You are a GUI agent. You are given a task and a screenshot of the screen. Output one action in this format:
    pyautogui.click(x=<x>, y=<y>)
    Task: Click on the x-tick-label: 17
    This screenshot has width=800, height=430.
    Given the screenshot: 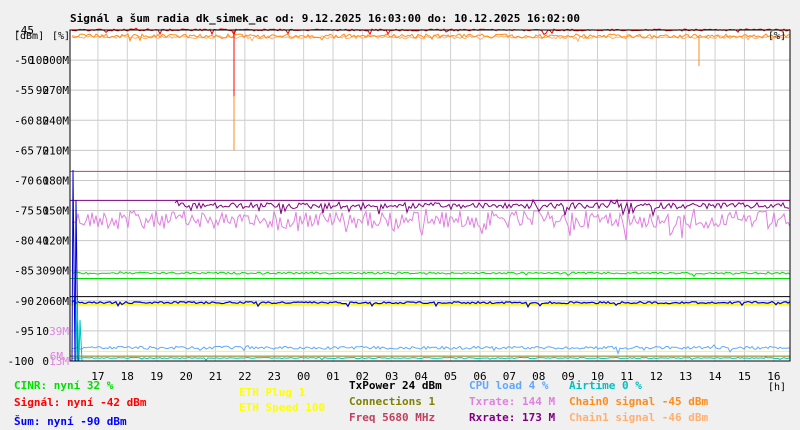 What is the action you would take?
    pyautogui.click(x=97, y=376)
    